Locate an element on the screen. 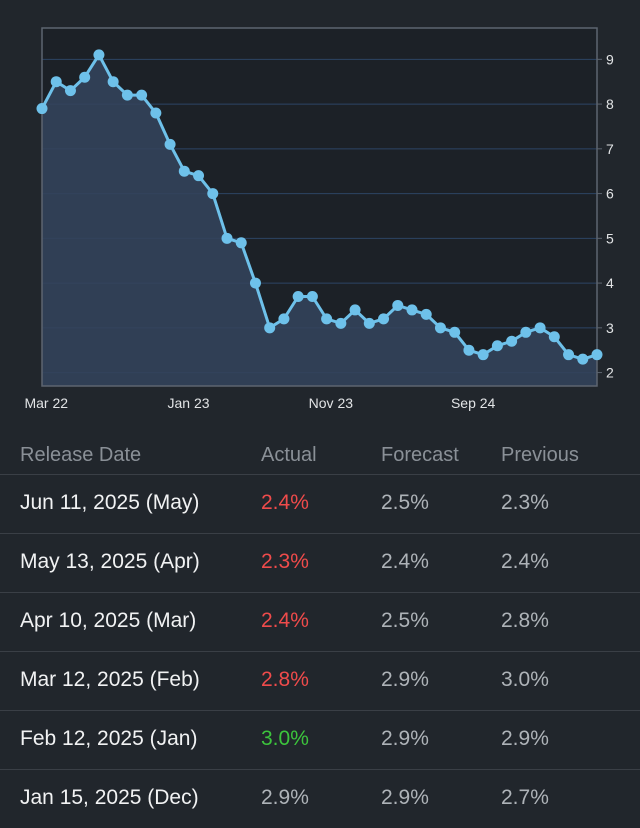 This screenshot has height=828, width=640. actual-cell: 2.8% is located at coordinates (285, 679).